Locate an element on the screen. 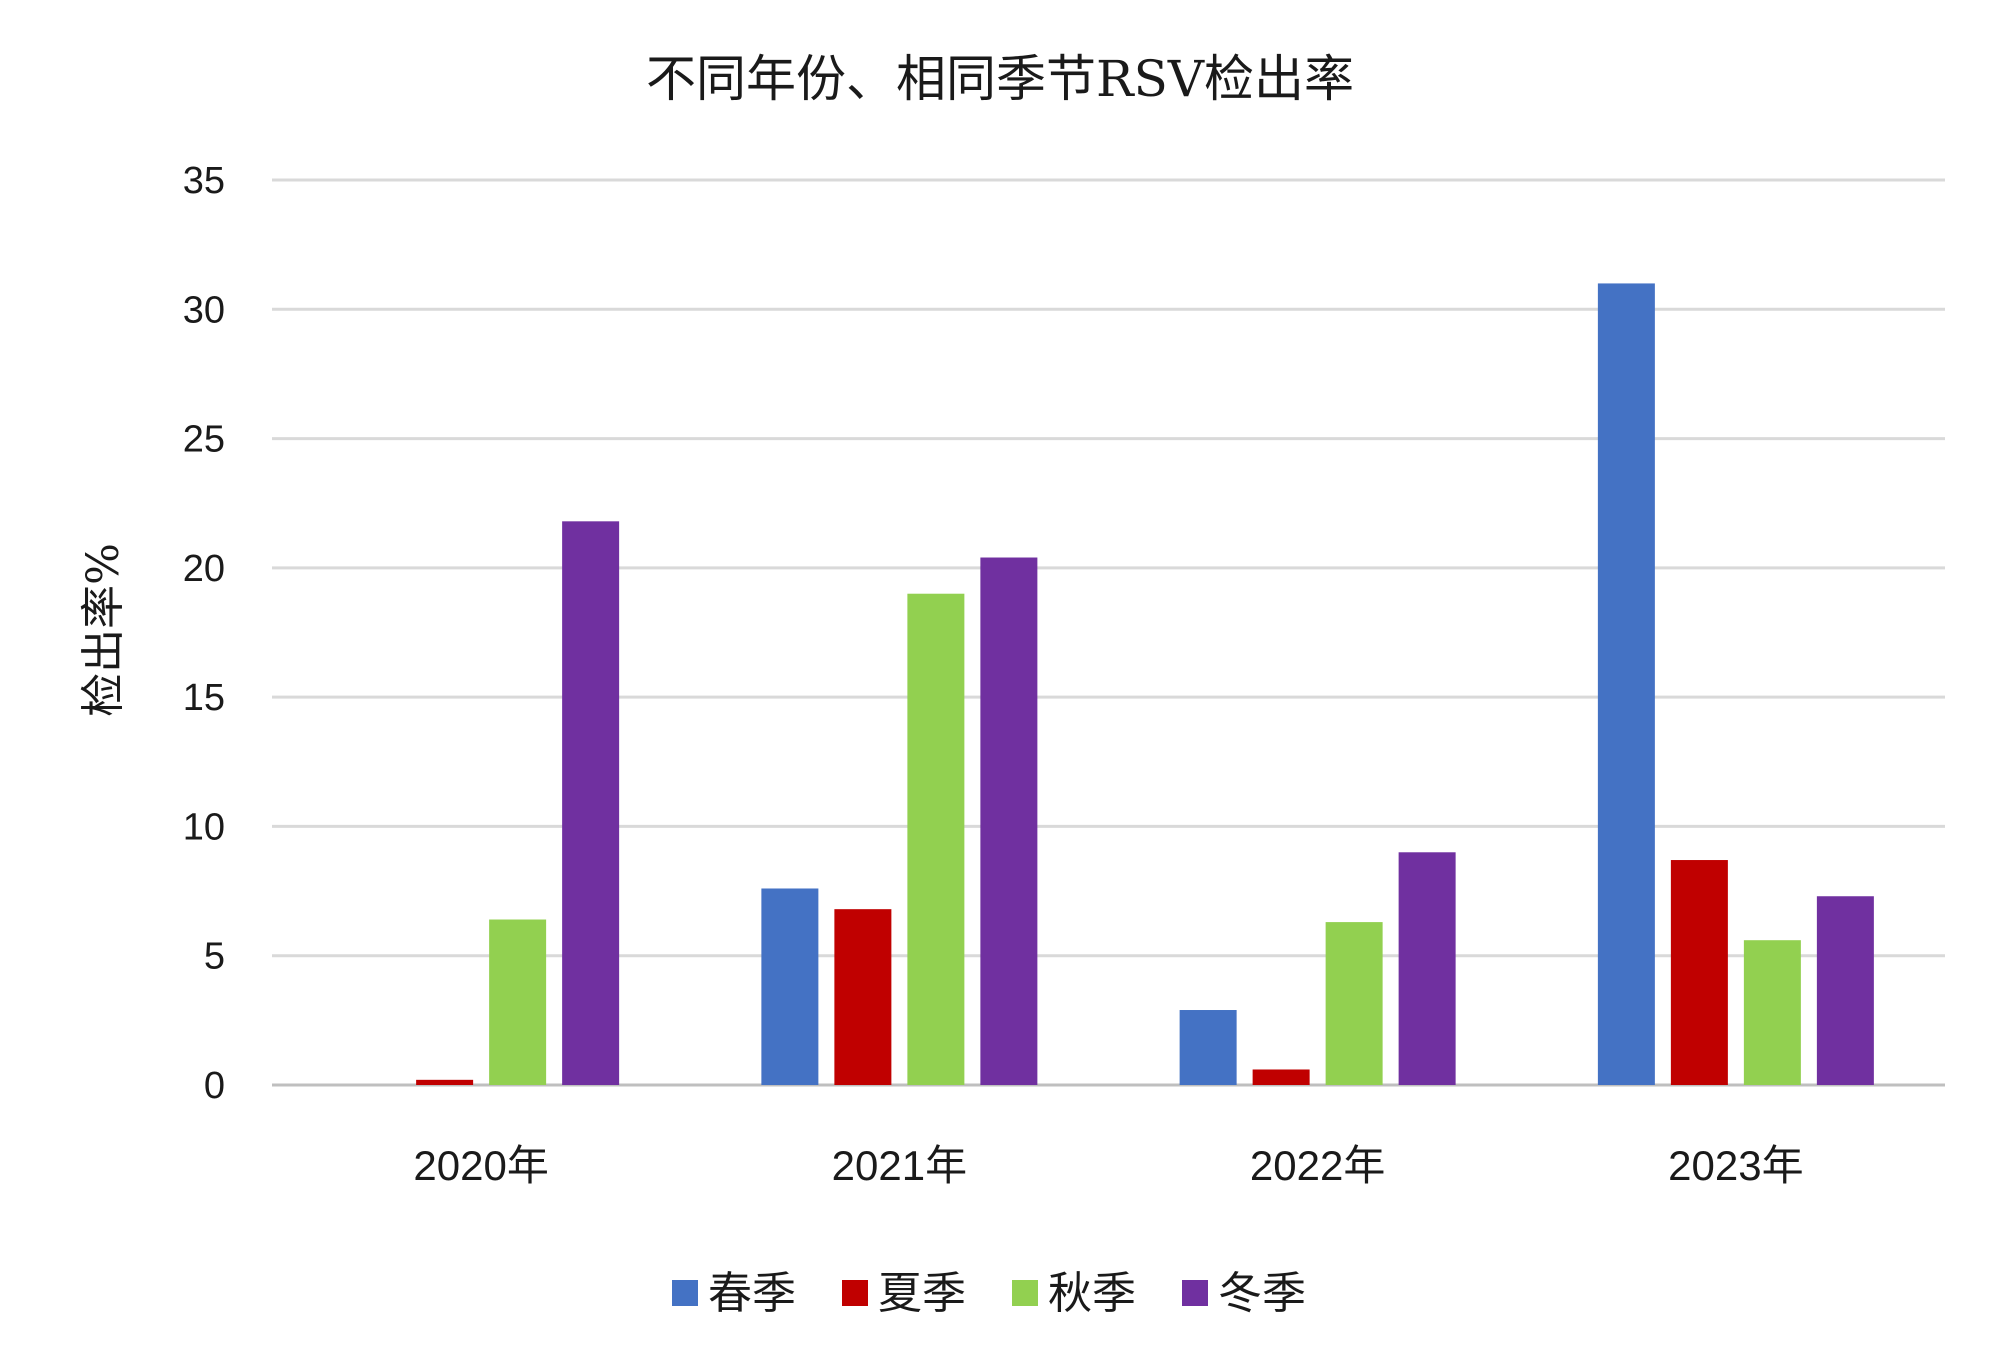  y-tick-label: 0 is located at coordinates (214, 1086).